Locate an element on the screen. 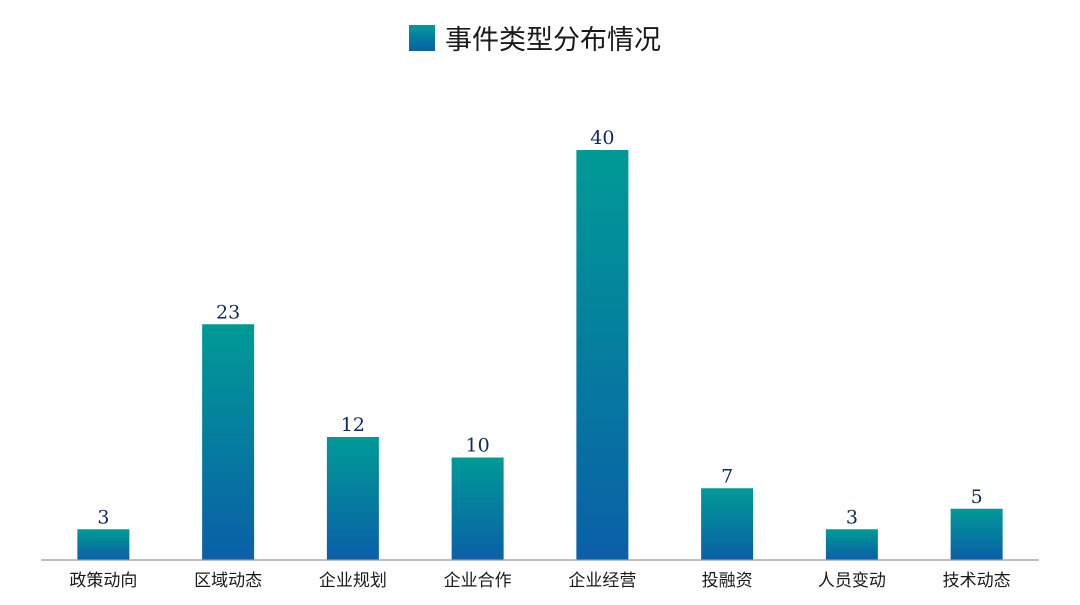  bar-value-label-5: 7 is located at coordinates (727, 476).